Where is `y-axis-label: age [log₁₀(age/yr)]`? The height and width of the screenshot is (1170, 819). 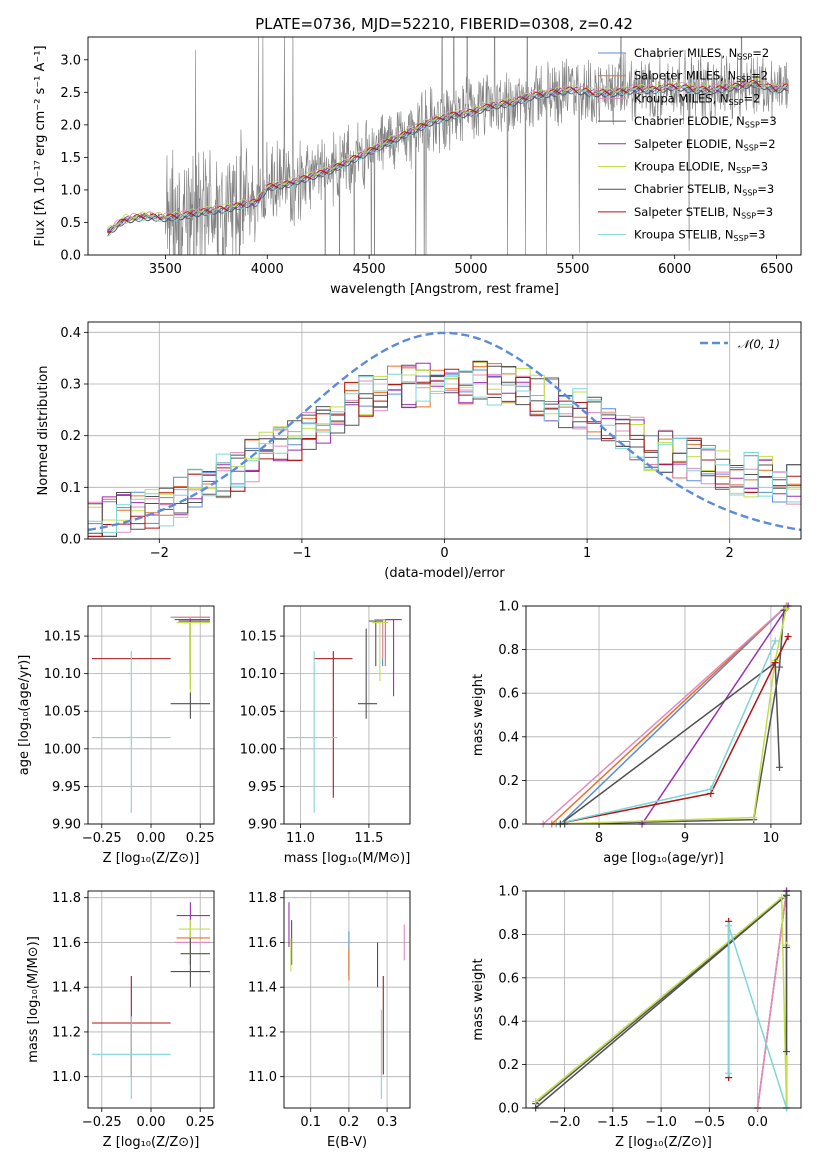 y-axis-label: age [log₁₀(age/yr)] is located at coordinates (24, 715).